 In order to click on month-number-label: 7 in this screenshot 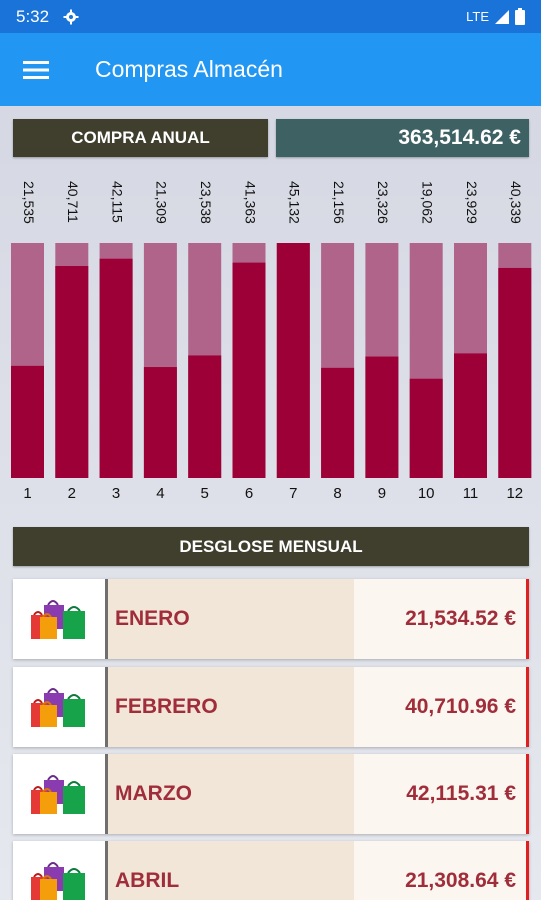, I will do `click(293, 493)`.